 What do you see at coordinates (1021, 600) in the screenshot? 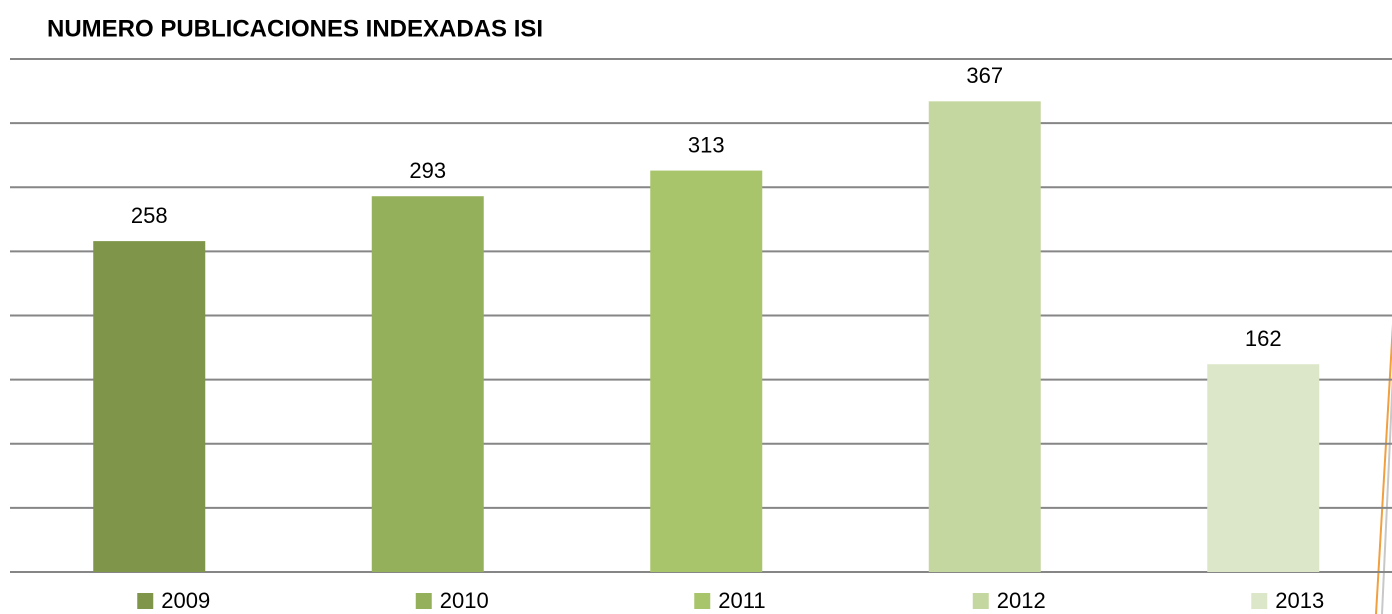
I see `legend-label: 2012` at bounding box center [1021, 600].